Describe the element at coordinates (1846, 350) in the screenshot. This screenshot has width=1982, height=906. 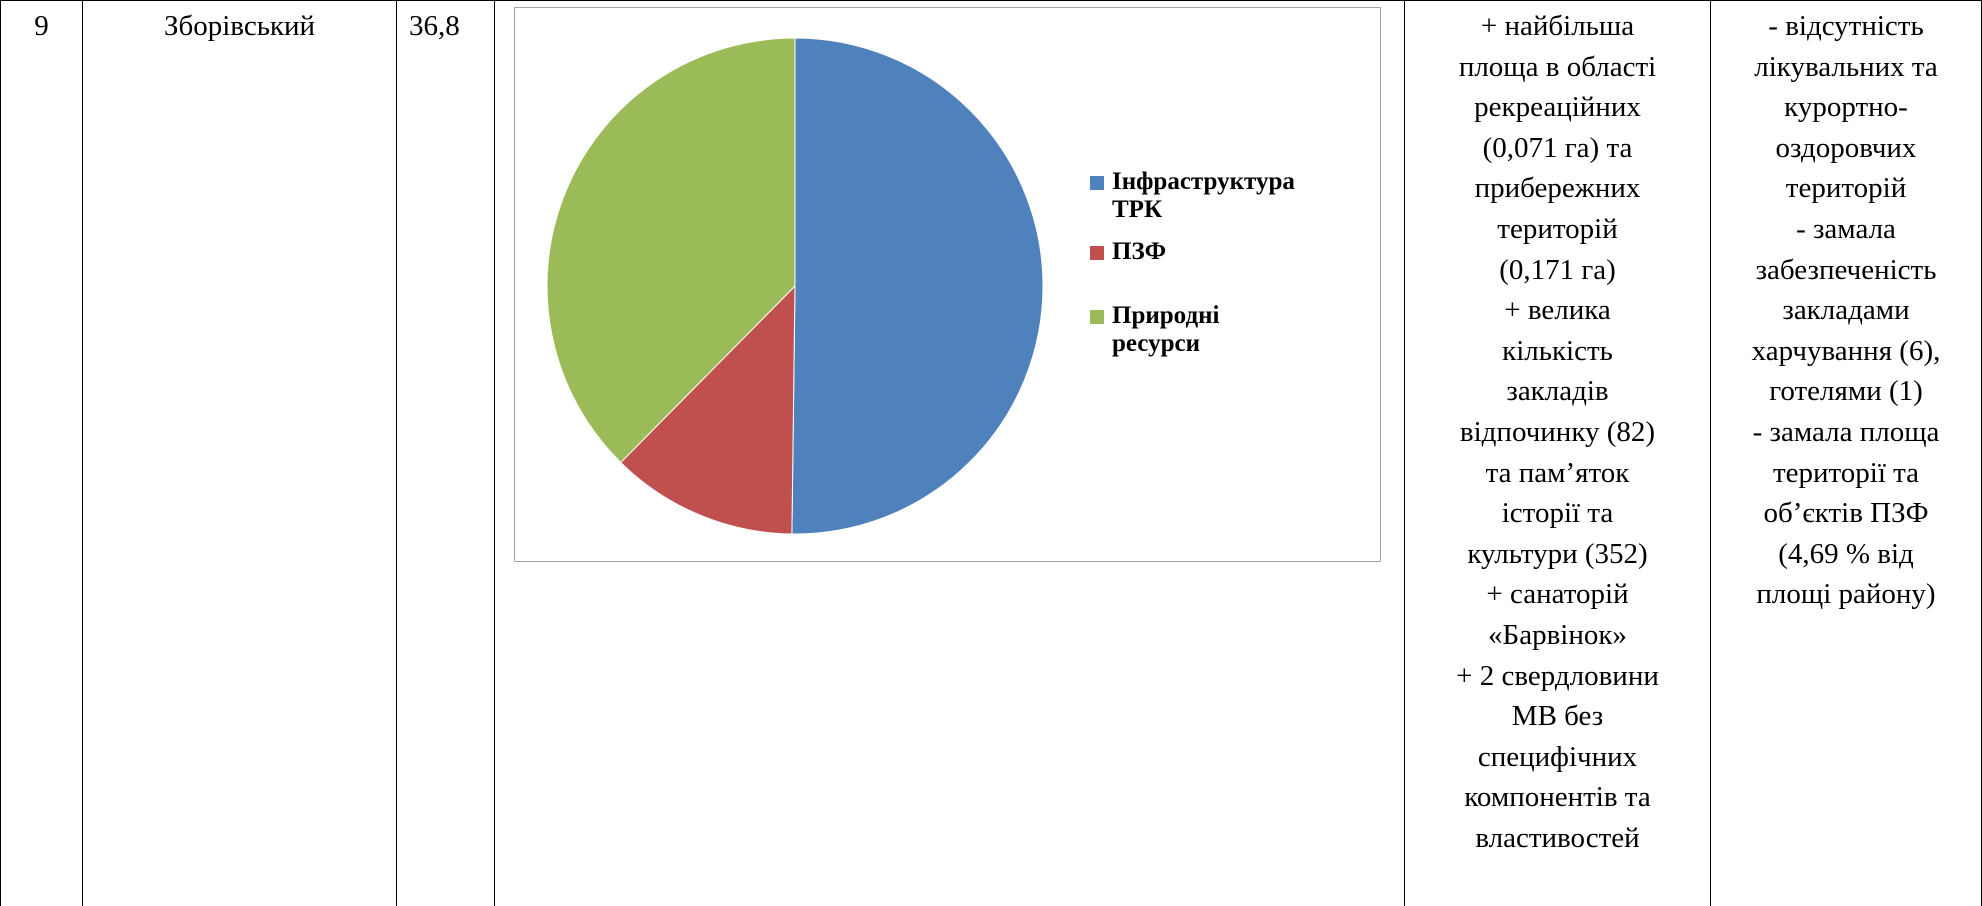
I see `text-line: харчування (6),` at that location.